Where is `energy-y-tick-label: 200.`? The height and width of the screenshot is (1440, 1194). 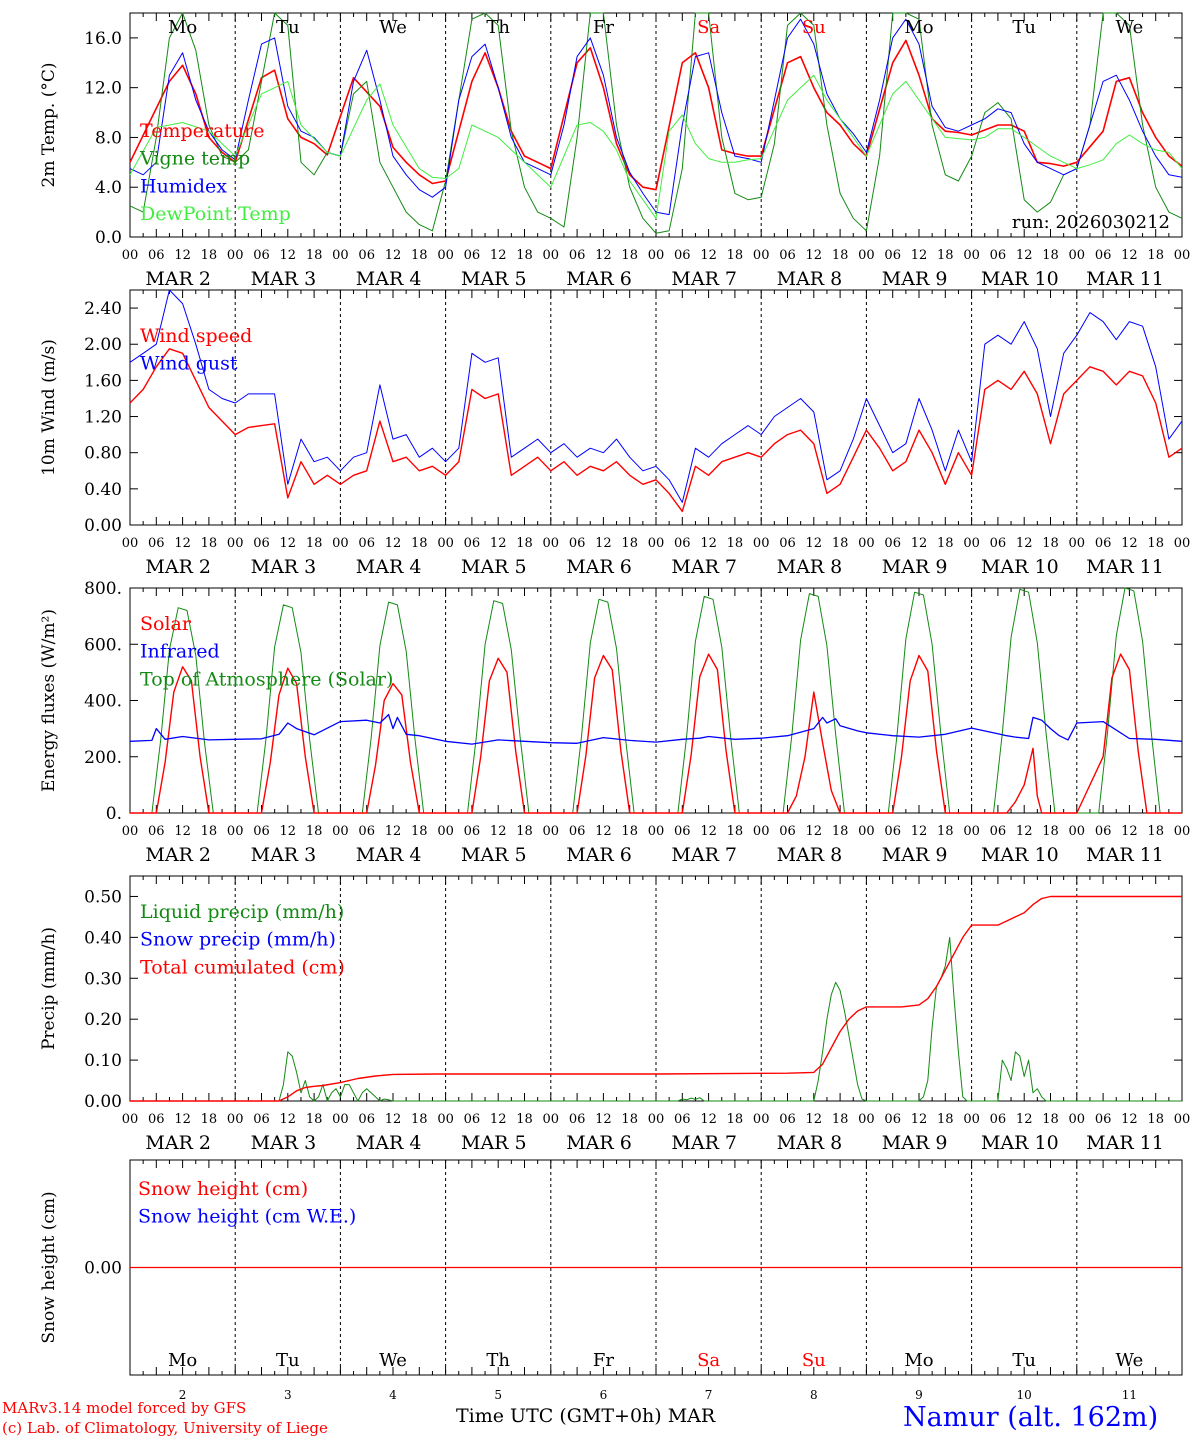 energy-y-tick-label: 200. is located at coordinates (103, 758).